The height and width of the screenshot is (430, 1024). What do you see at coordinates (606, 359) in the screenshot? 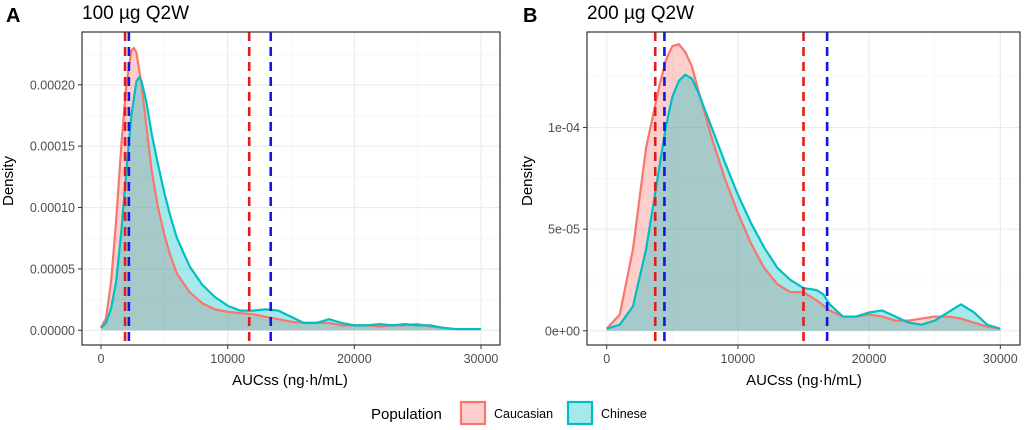
I see `panel-b-x-tick-label: 0` at bounding box center [606, 359].